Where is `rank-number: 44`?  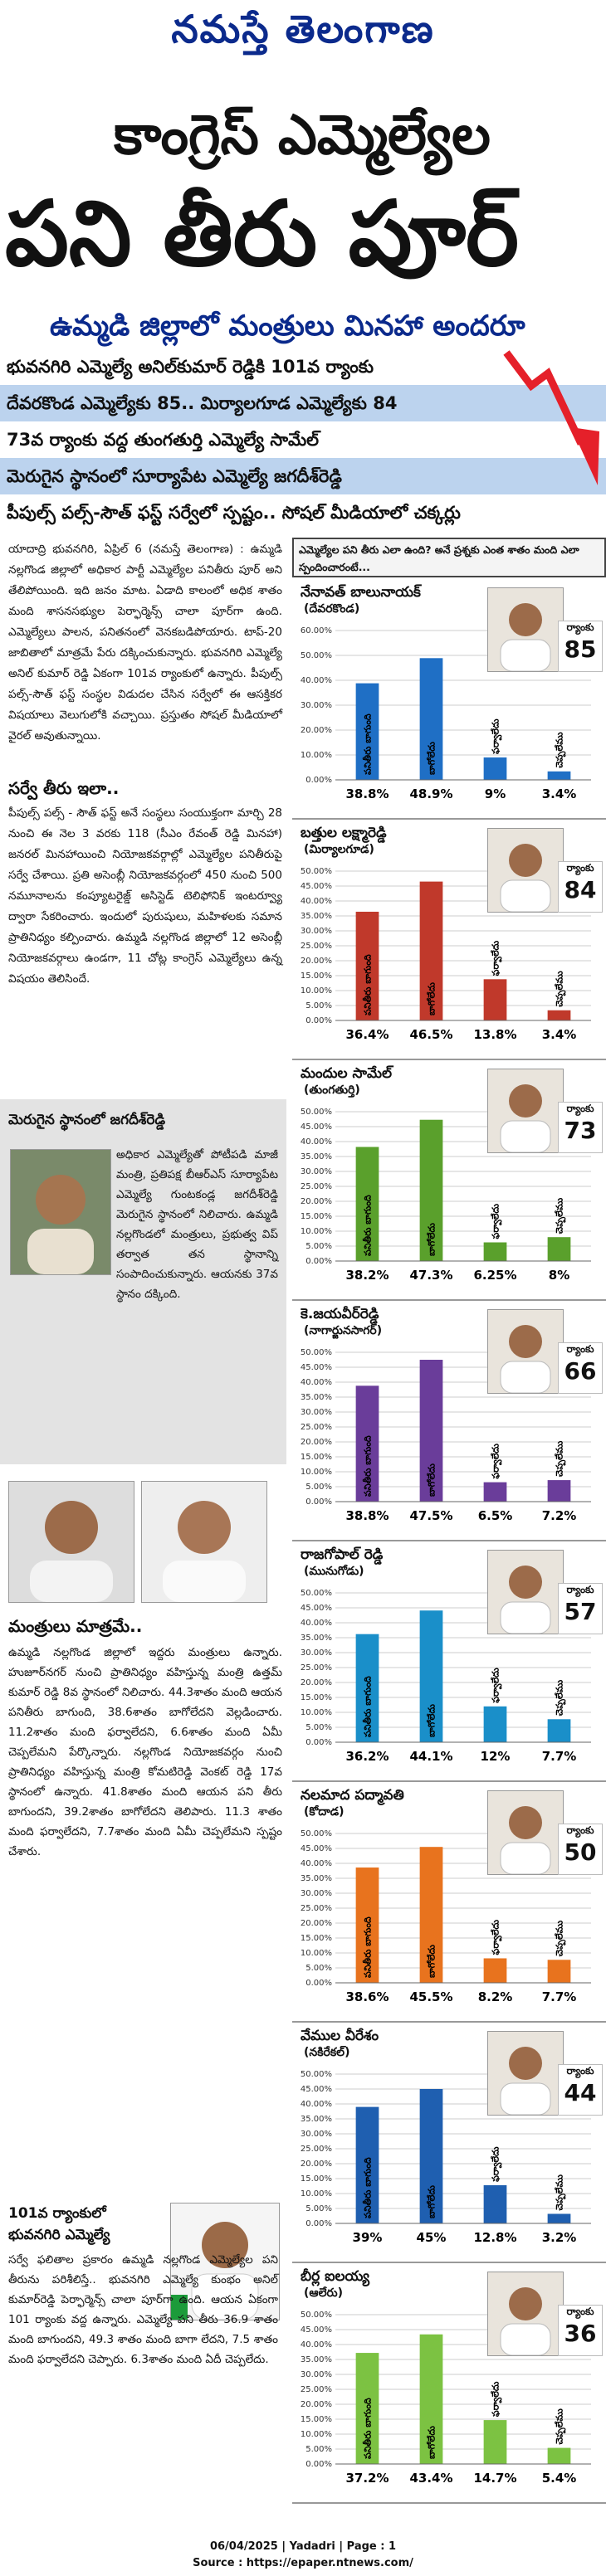 rank-number: 44 is located at coordinates (580, 2092).